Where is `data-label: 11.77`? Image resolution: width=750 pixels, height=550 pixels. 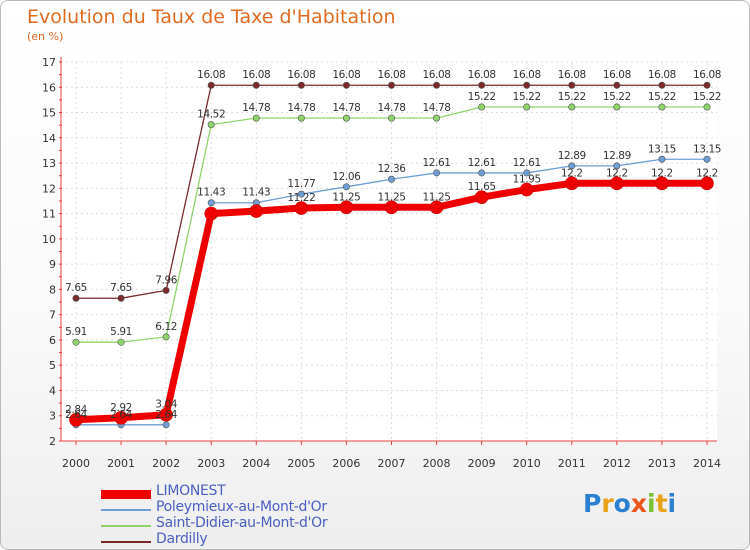
data-label: 11.77 is located at coordinates (301, 184).